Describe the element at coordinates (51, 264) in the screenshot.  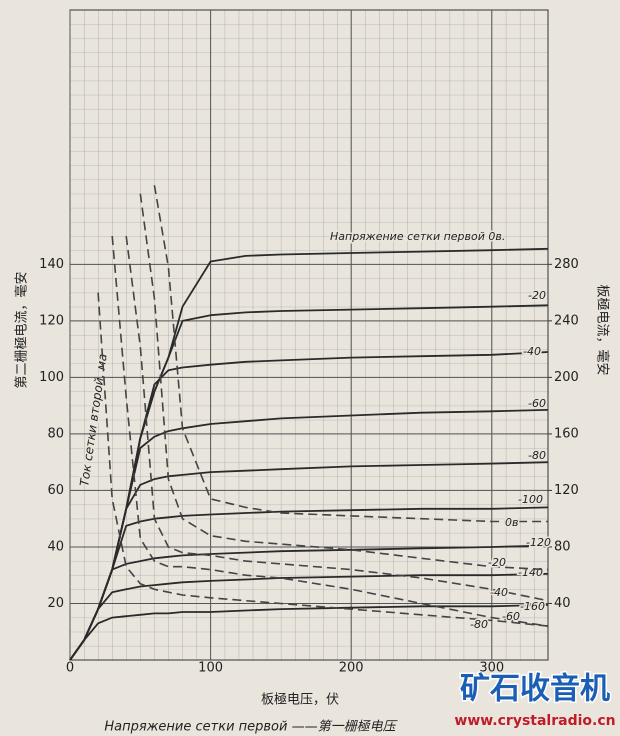
I see `y-tick-label: 140` at that location.